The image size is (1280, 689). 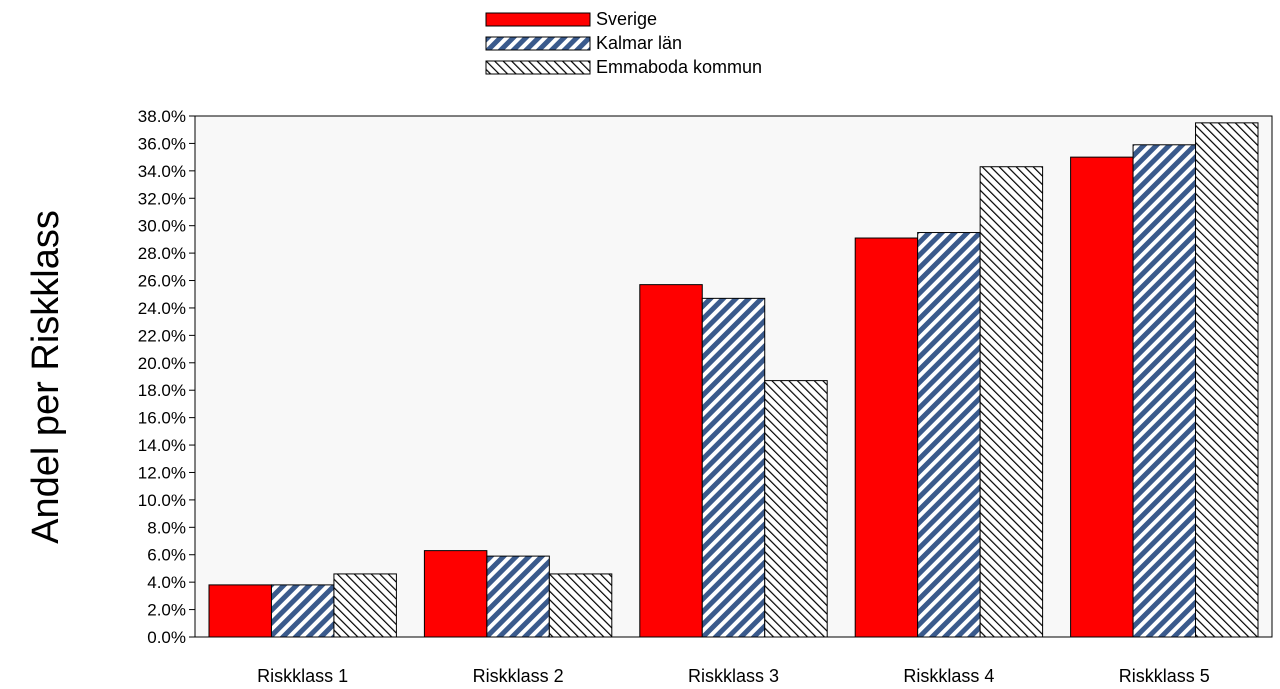 I want to click on y-tick-label: 22.0%, so click(x=162, y=335).